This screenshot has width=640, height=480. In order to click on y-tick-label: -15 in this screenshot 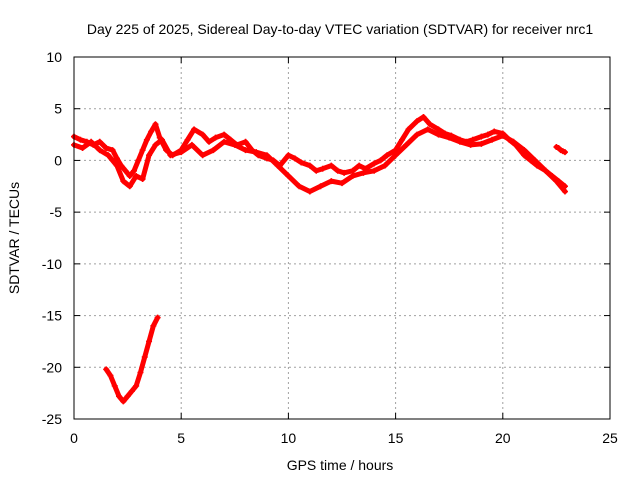, I will do `click(52, 316)`.